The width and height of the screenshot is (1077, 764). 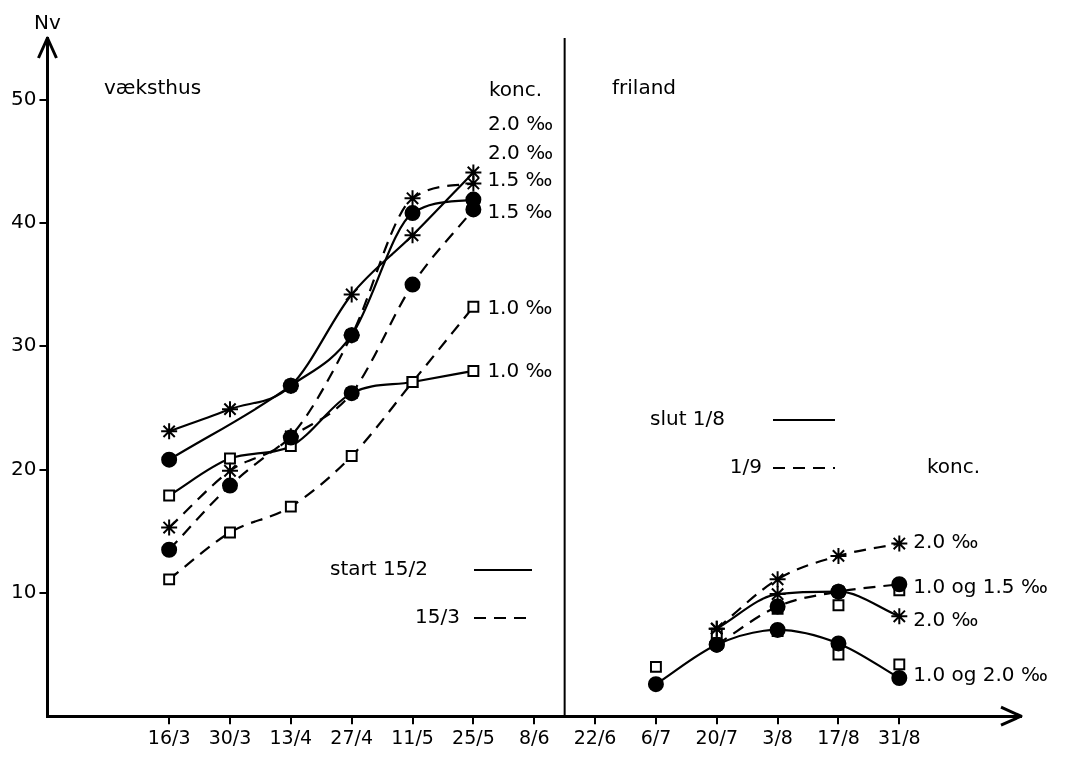 I want to click on x-tick-label: 11/5, so click(x=412, y=736).